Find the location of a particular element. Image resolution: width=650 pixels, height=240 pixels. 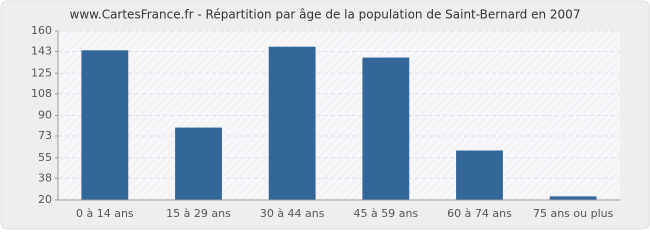

y-tick-label: 160 is located at coordinates (41, 30).